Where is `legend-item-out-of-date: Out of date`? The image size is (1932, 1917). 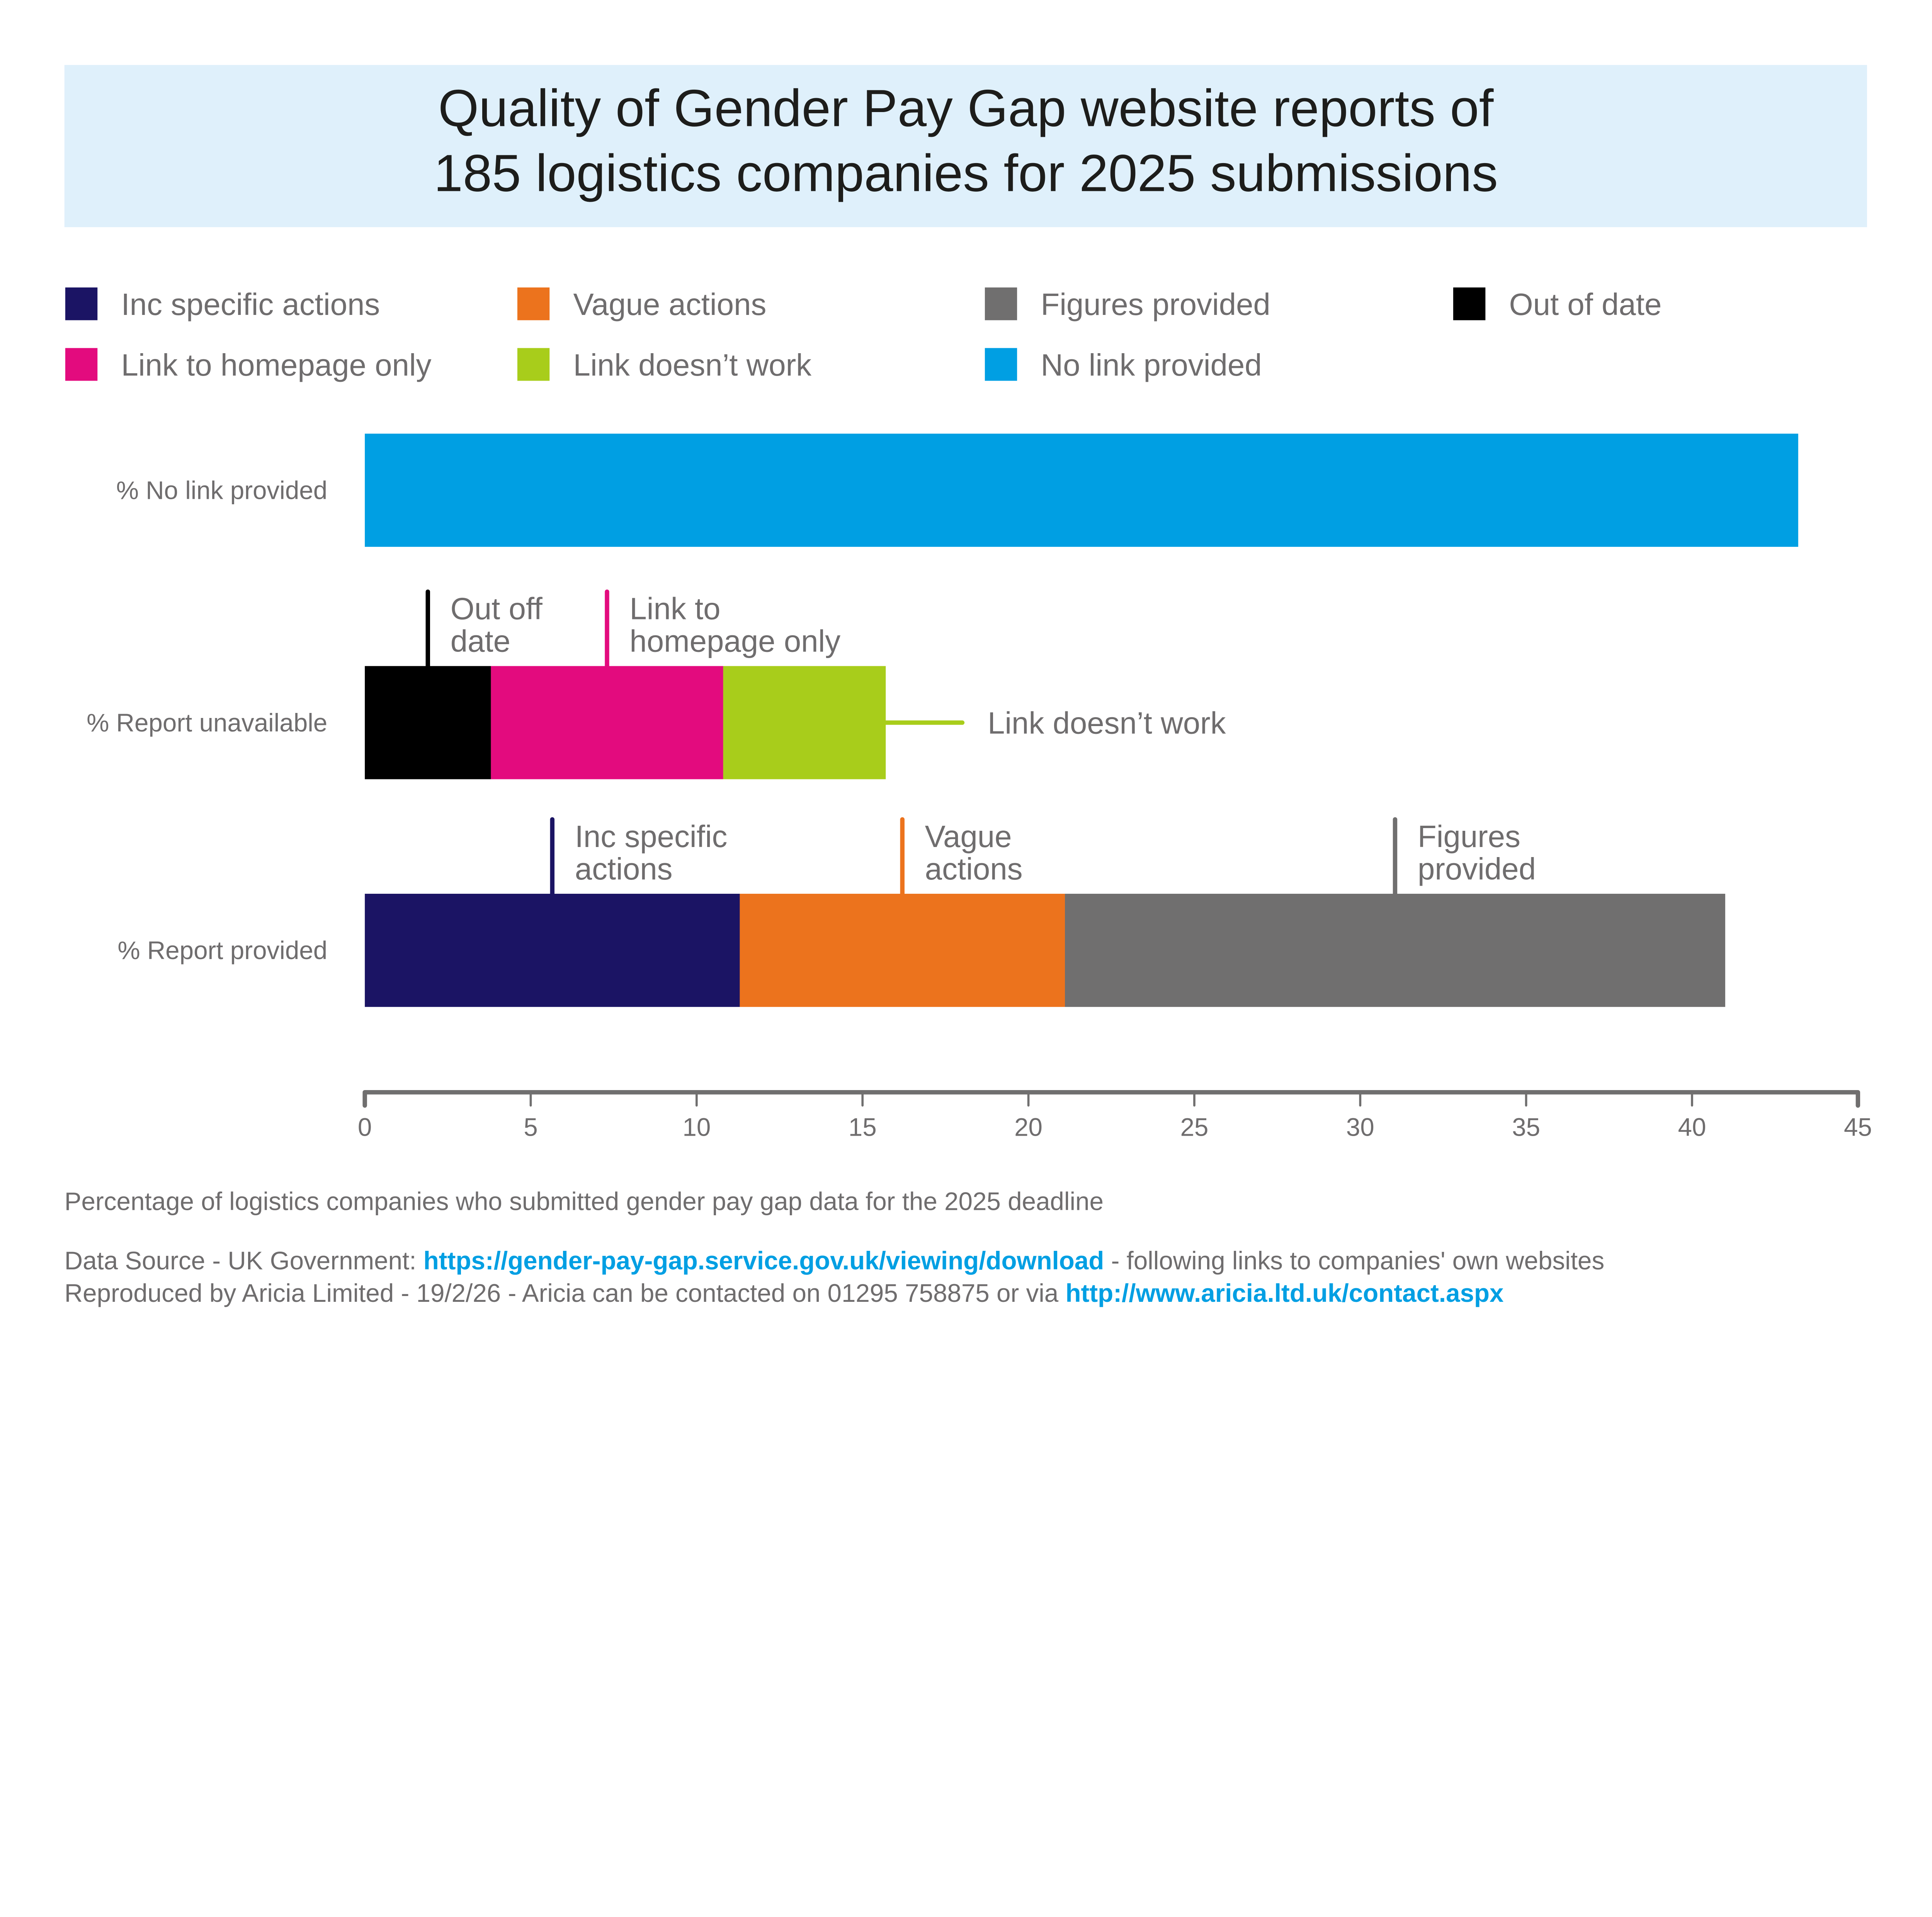 legend-item-out-of-date: Out of date is located at coordinates (1558, 304).